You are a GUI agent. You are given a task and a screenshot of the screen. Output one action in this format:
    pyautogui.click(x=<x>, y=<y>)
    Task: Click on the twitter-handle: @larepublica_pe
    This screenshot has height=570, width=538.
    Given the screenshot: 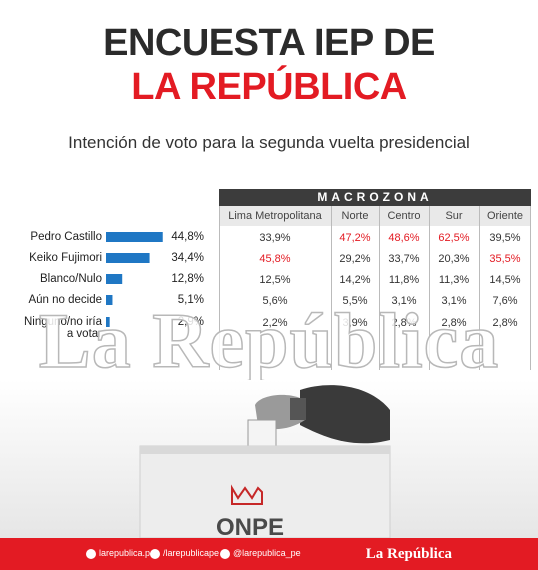 What is the action you would take?
    pyautogui.click(x=267, y=553)
    